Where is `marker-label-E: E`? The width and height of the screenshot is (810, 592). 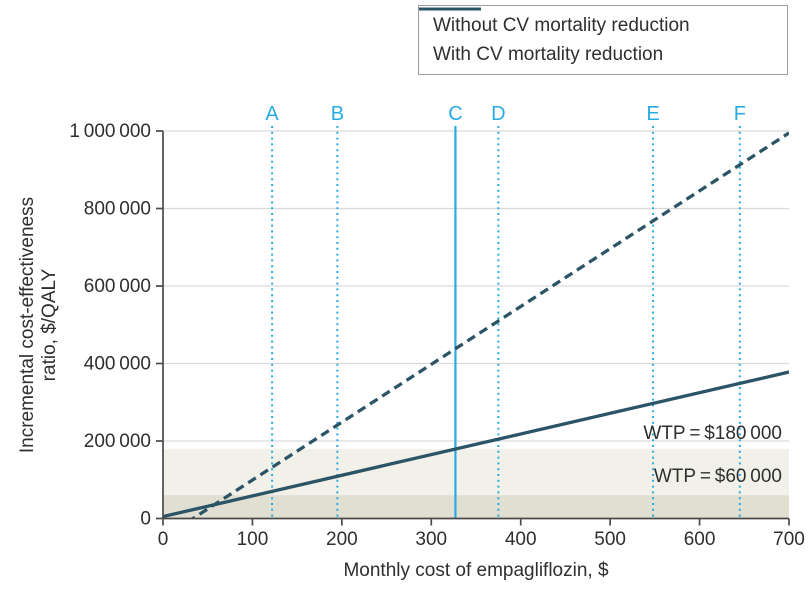 marker-label-E: E is located at coordinates (652, 114).